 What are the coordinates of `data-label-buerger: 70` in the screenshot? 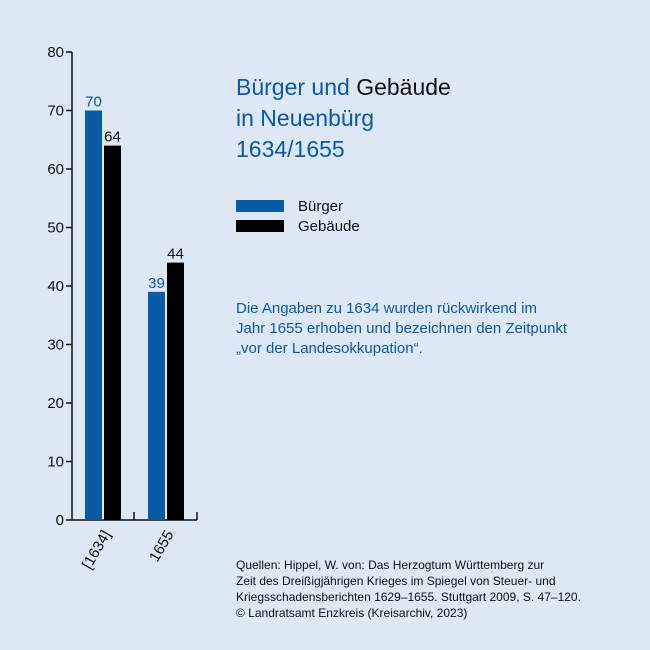 It's located at (93, 102).